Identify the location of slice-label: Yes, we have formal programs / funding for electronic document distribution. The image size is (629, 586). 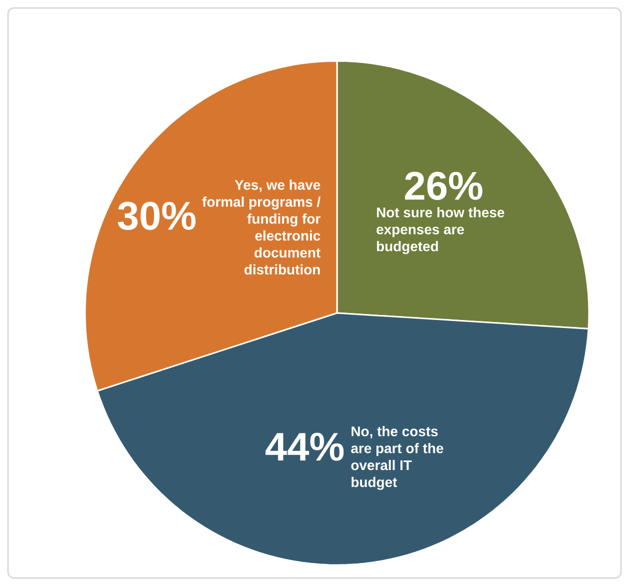
(261, 227).